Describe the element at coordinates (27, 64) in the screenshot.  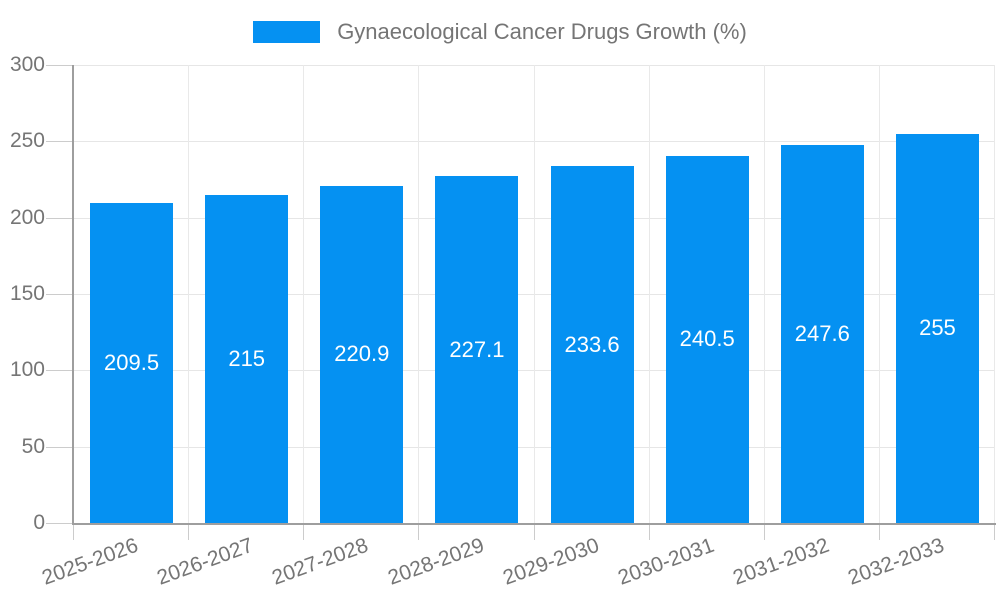
I see `y-axis-tick-label: 300` at that location.